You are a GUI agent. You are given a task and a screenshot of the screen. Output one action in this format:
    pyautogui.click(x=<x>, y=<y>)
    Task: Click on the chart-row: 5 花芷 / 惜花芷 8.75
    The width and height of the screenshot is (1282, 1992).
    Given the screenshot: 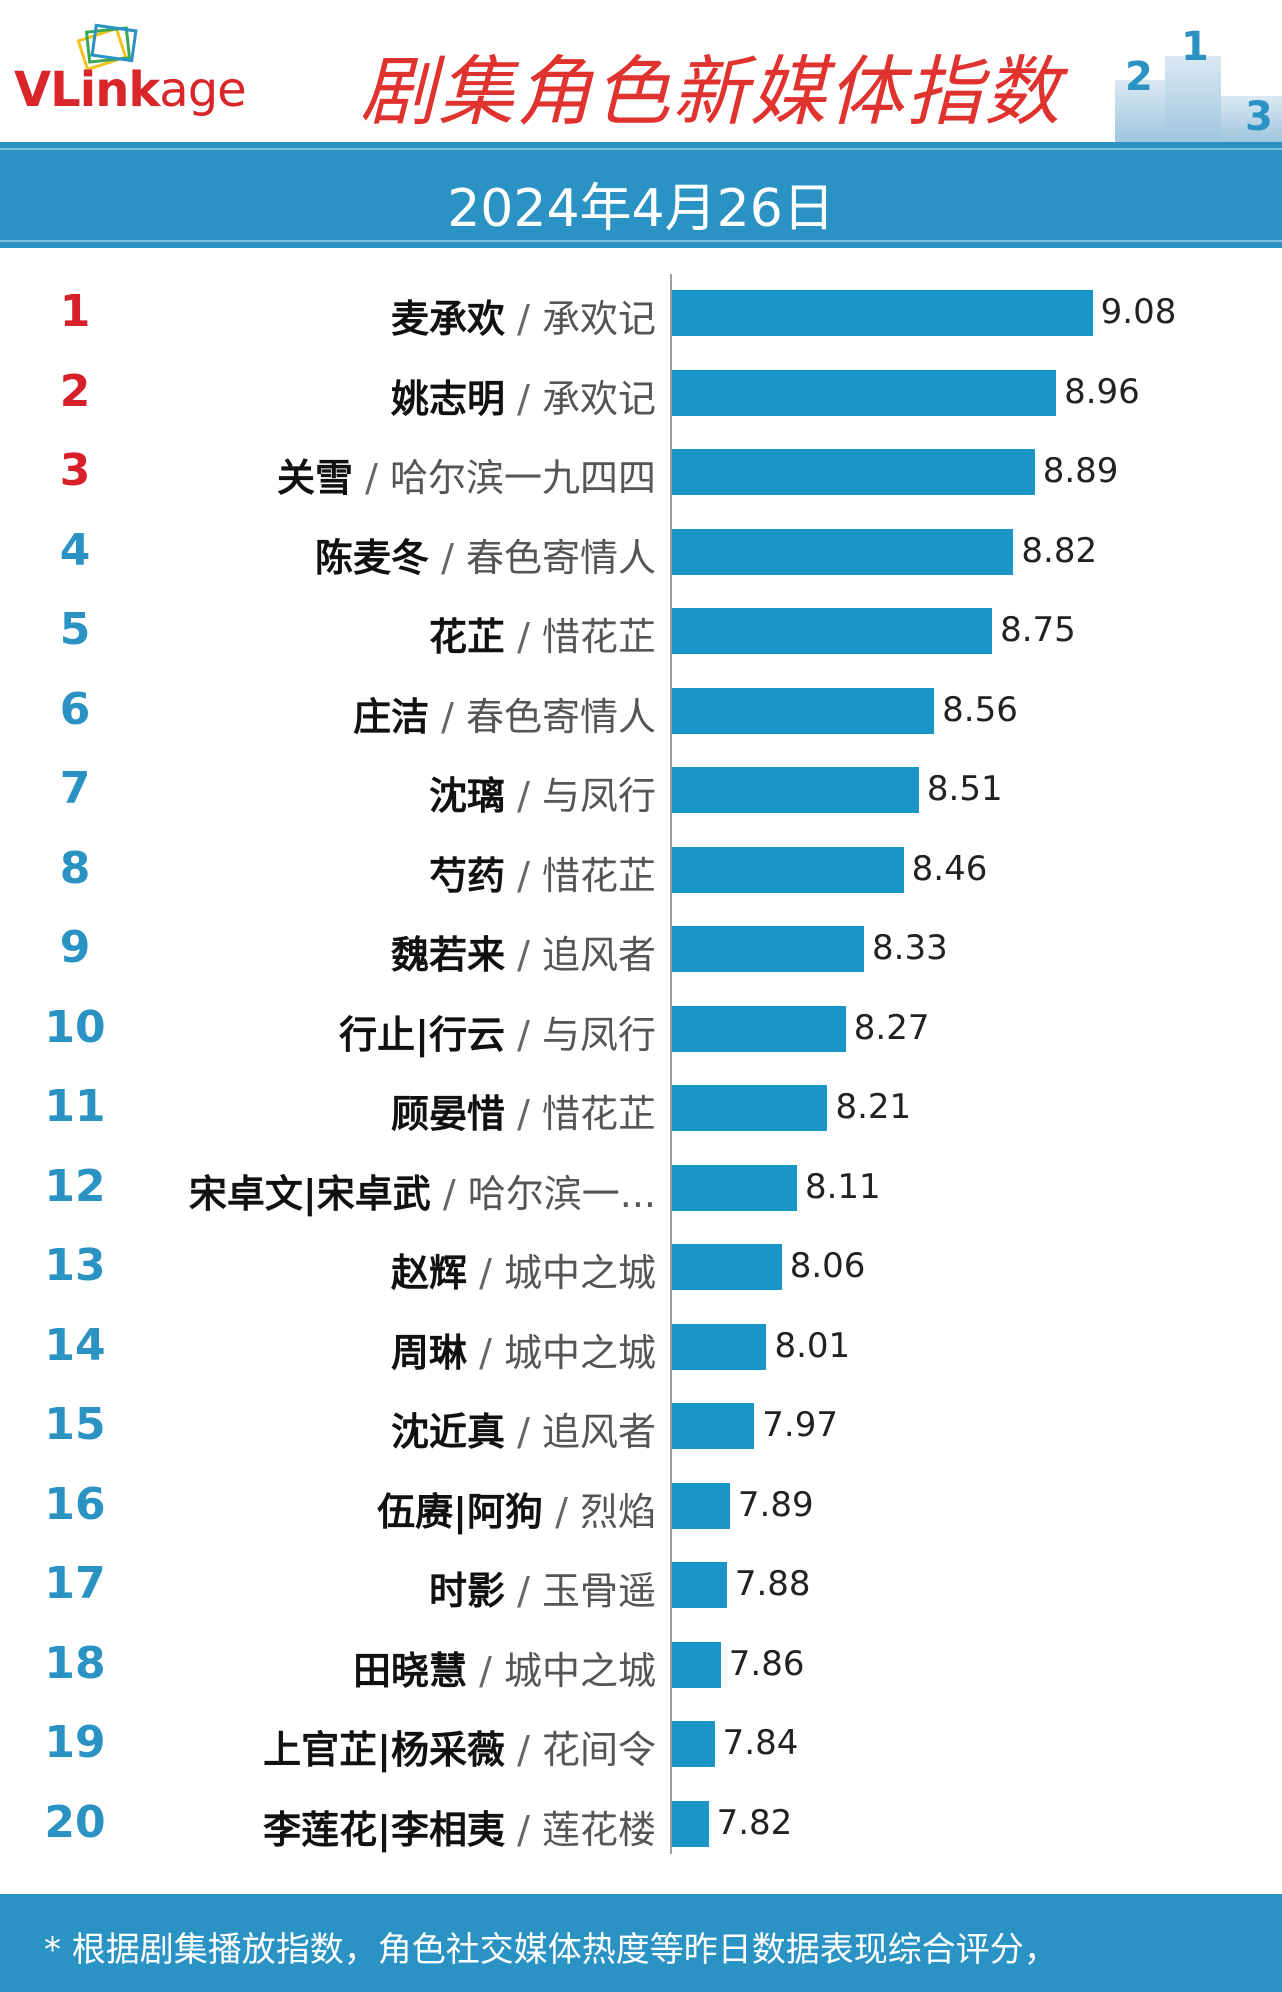 What is the action you would take?
    pyautogui.click(x=641, y=628)
    